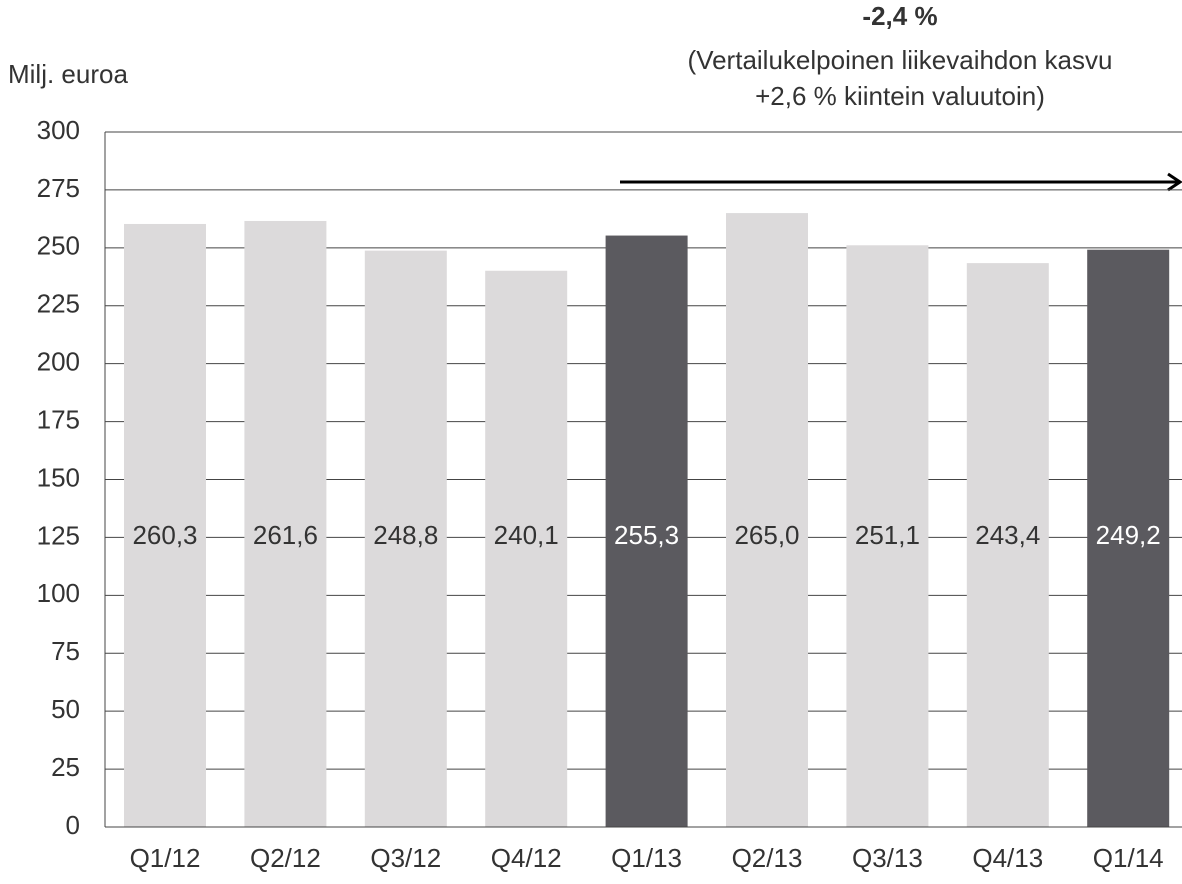 The width and height of the screenshot is (1182, 884). I want to click on data-label: 240,1, so click(526, 535).